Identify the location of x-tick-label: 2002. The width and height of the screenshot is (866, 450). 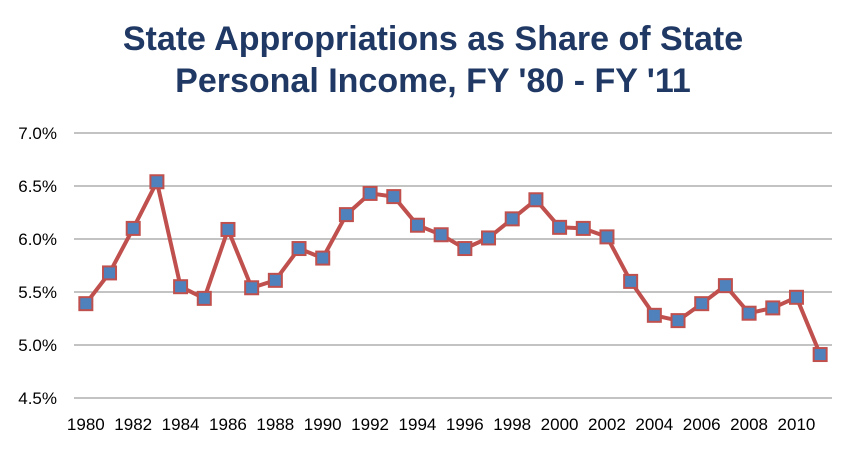
(607, 424).